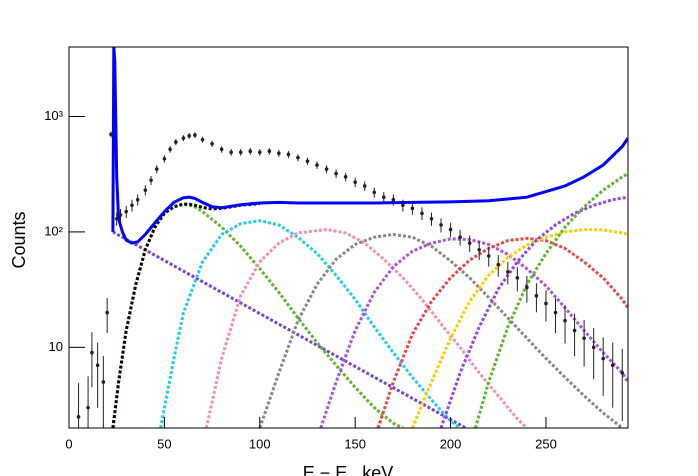  What do you see at coordinates (451, 443) in the screenshot?
I see `x-tick-label: 200` at bounding box center [451, 443].